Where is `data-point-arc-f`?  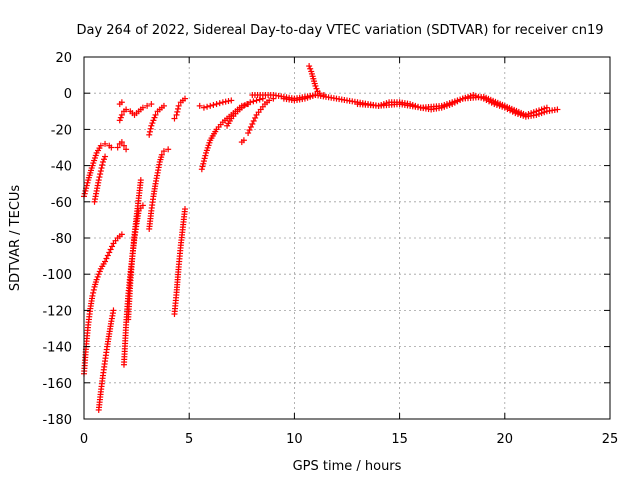 data-point-arc-f is located at coordinates (142, 205).